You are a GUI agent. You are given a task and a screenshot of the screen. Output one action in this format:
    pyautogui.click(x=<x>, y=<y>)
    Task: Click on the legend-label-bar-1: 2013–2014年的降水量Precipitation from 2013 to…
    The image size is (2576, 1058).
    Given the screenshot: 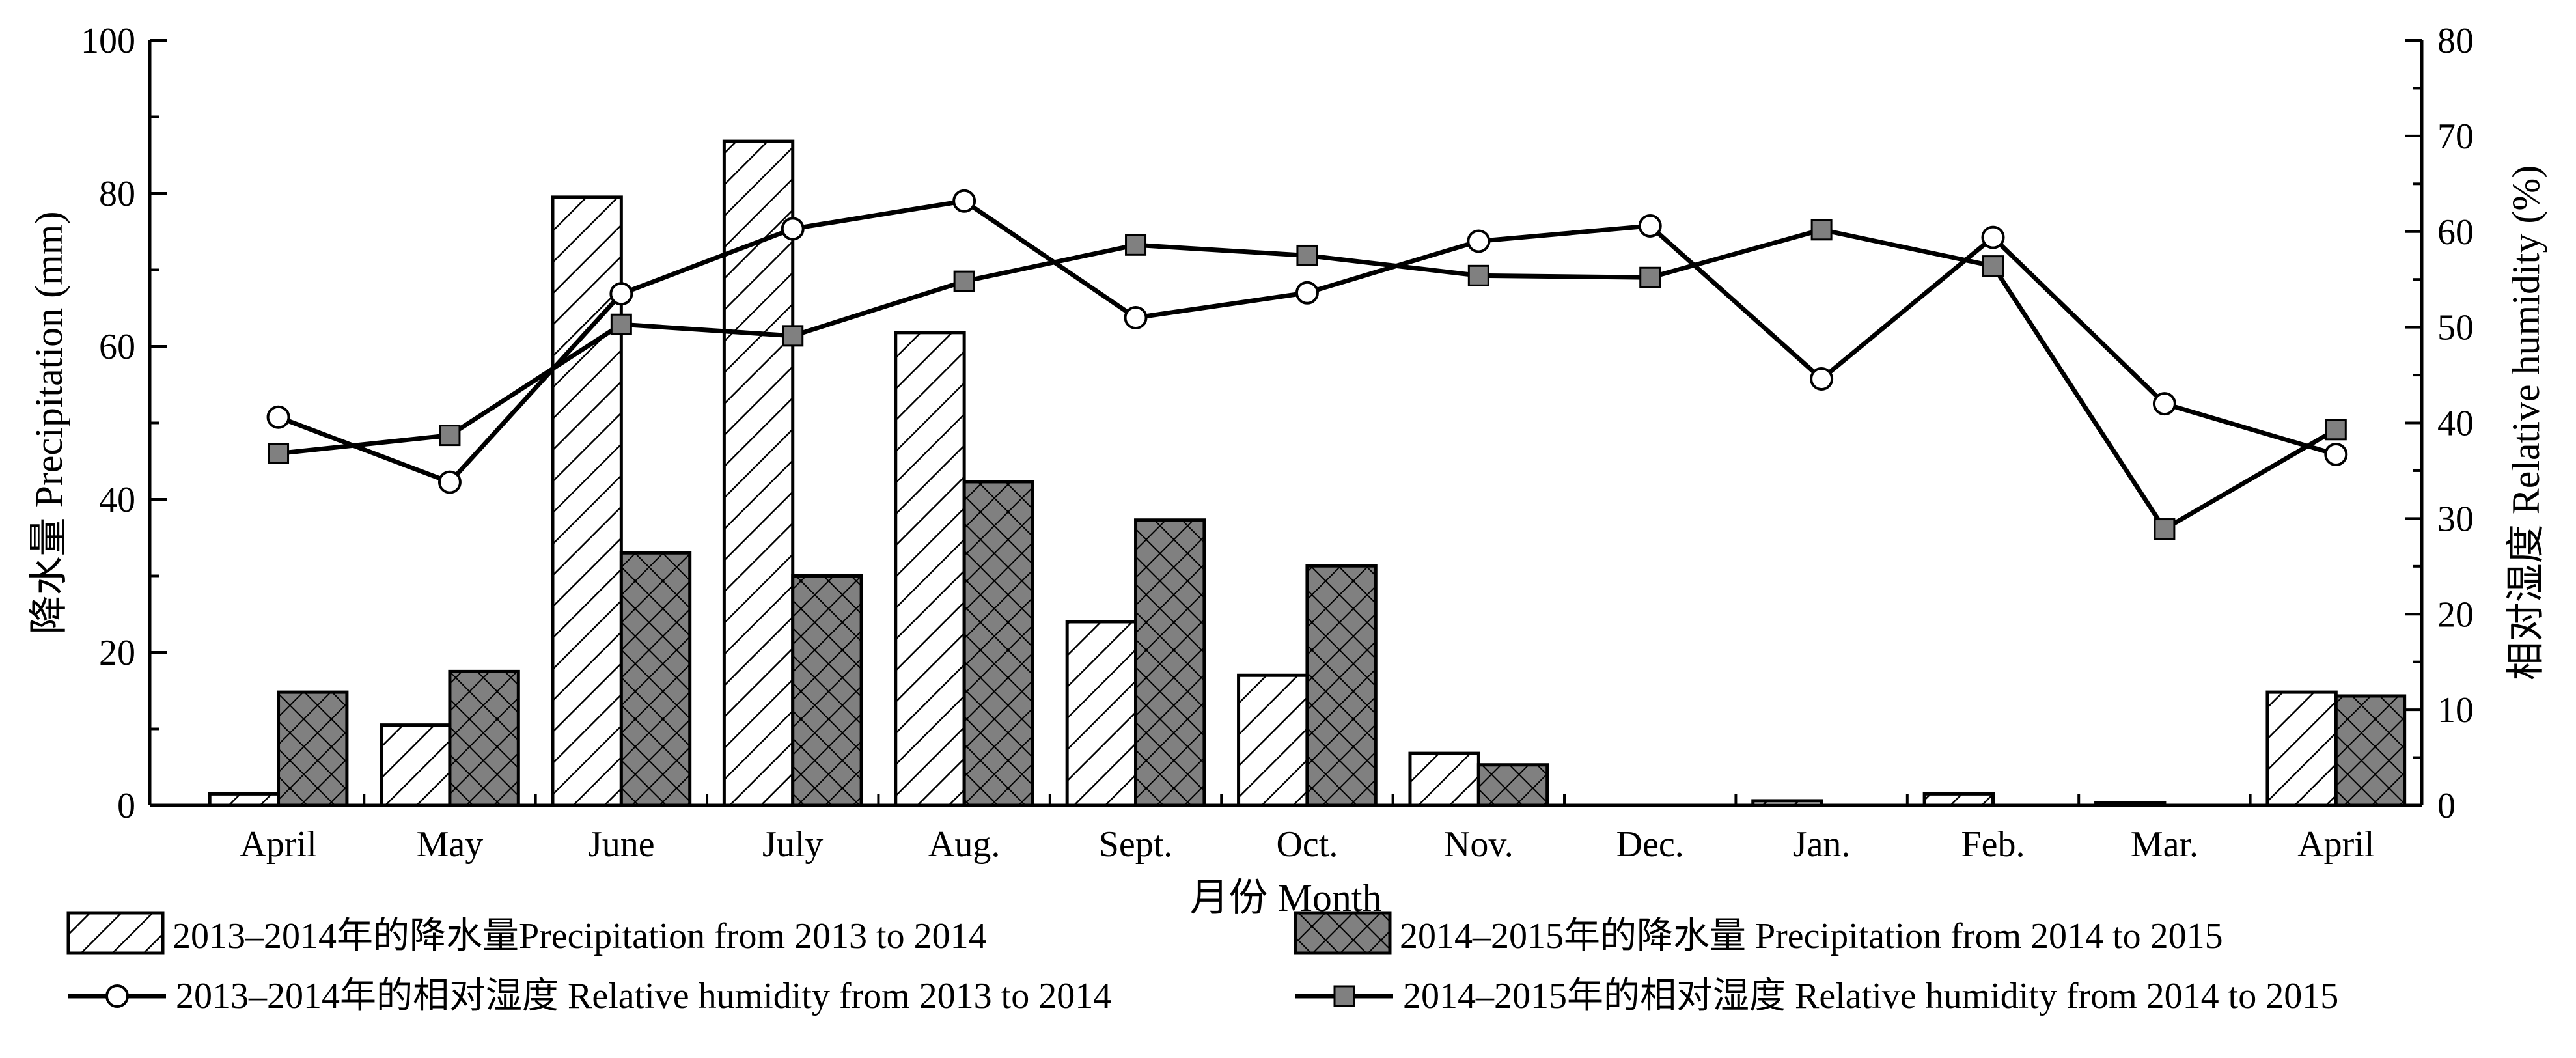 What is the action you would take?
    pyautogui.click(x=580, y=936)
    